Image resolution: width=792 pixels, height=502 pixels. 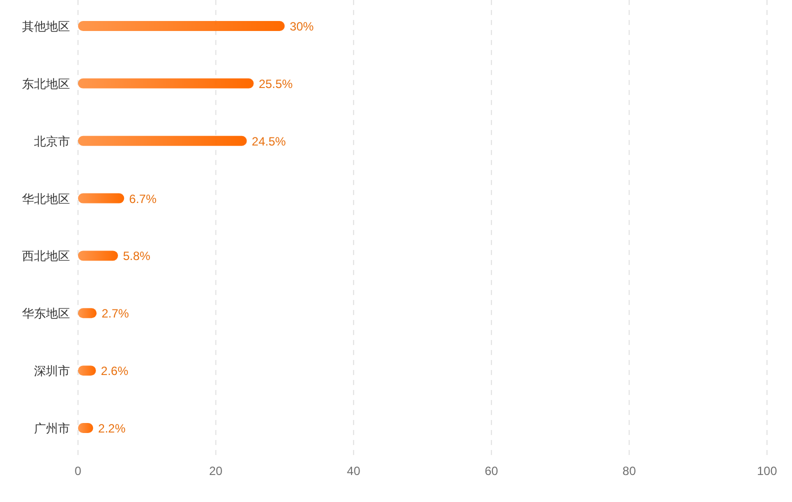 I want to click on data-label: 6.7%, so click(x=143, y=199).